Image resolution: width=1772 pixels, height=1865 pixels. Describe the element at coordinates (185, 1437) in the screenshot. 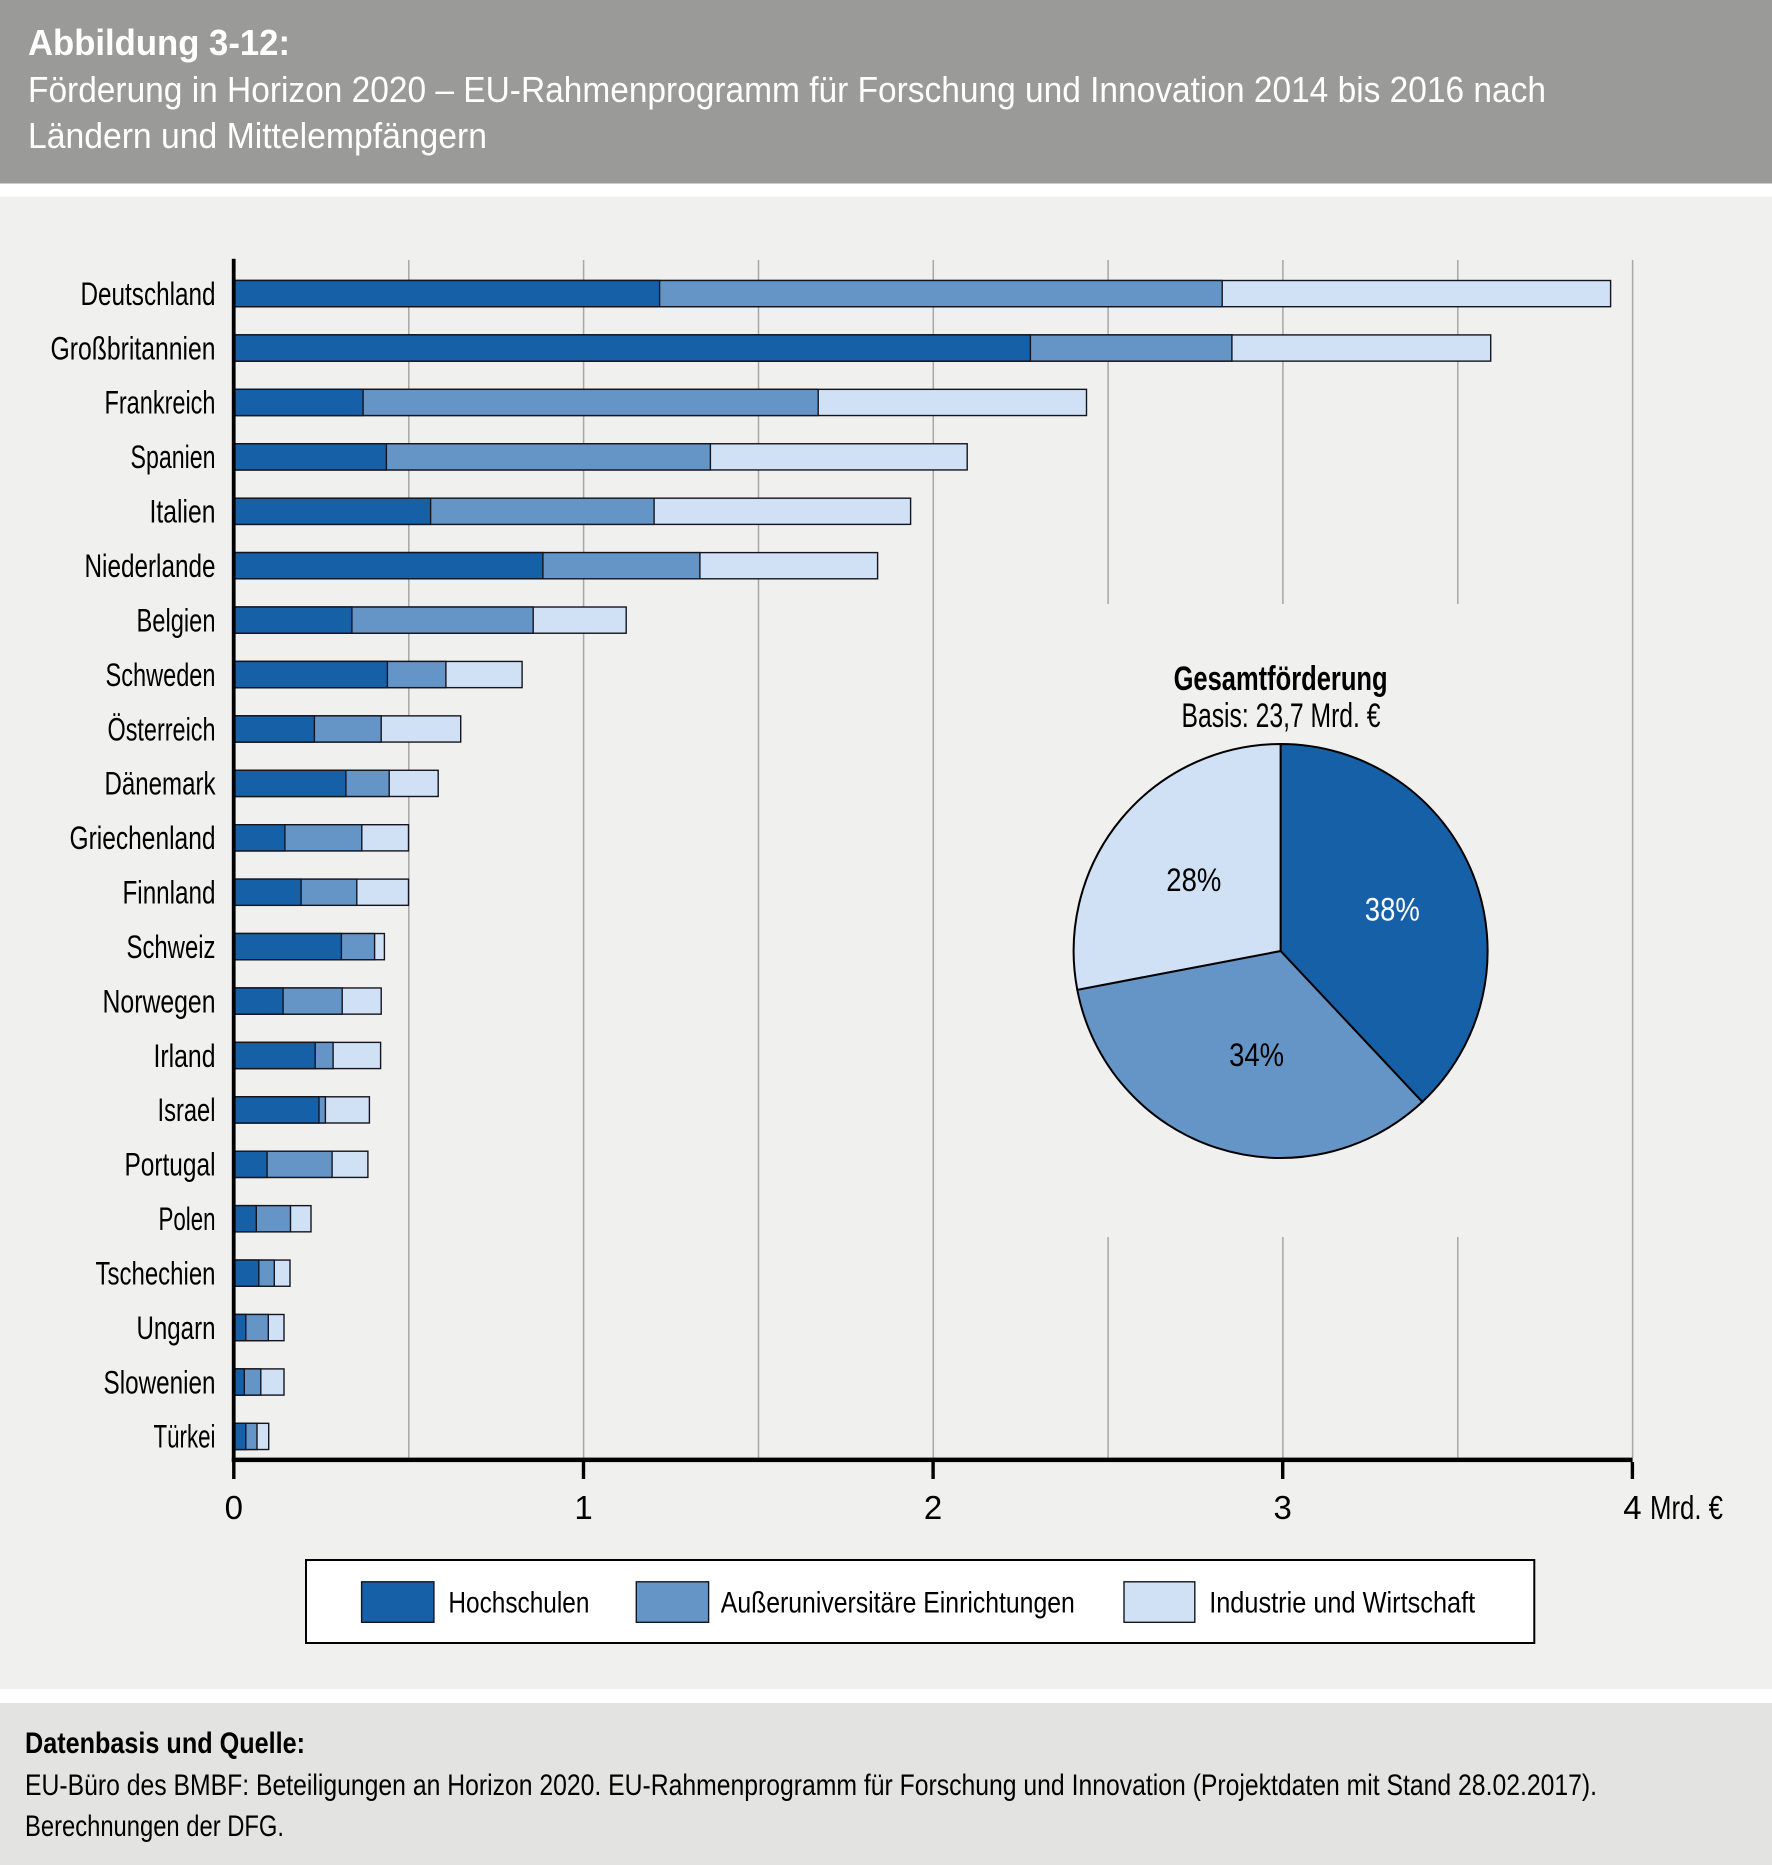

I see `svg-text: Türkei` at that location.